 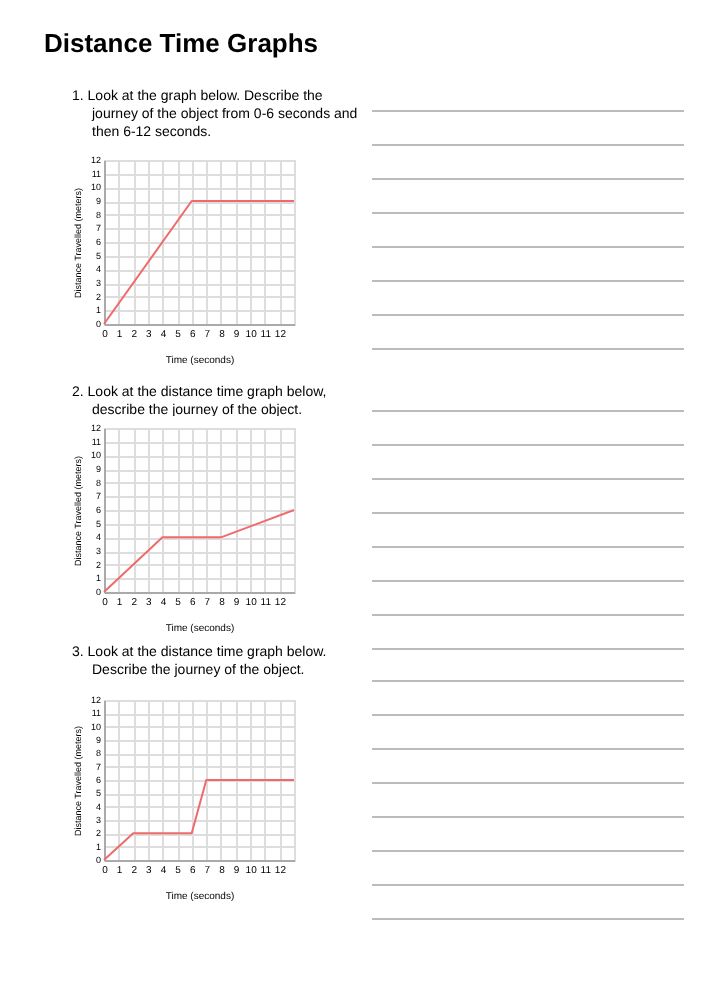 What do you see at coordinates (181, 43) in the screenshot?
I see `chart-title: Distance Time Graphs` at bounding box center [181, 43].